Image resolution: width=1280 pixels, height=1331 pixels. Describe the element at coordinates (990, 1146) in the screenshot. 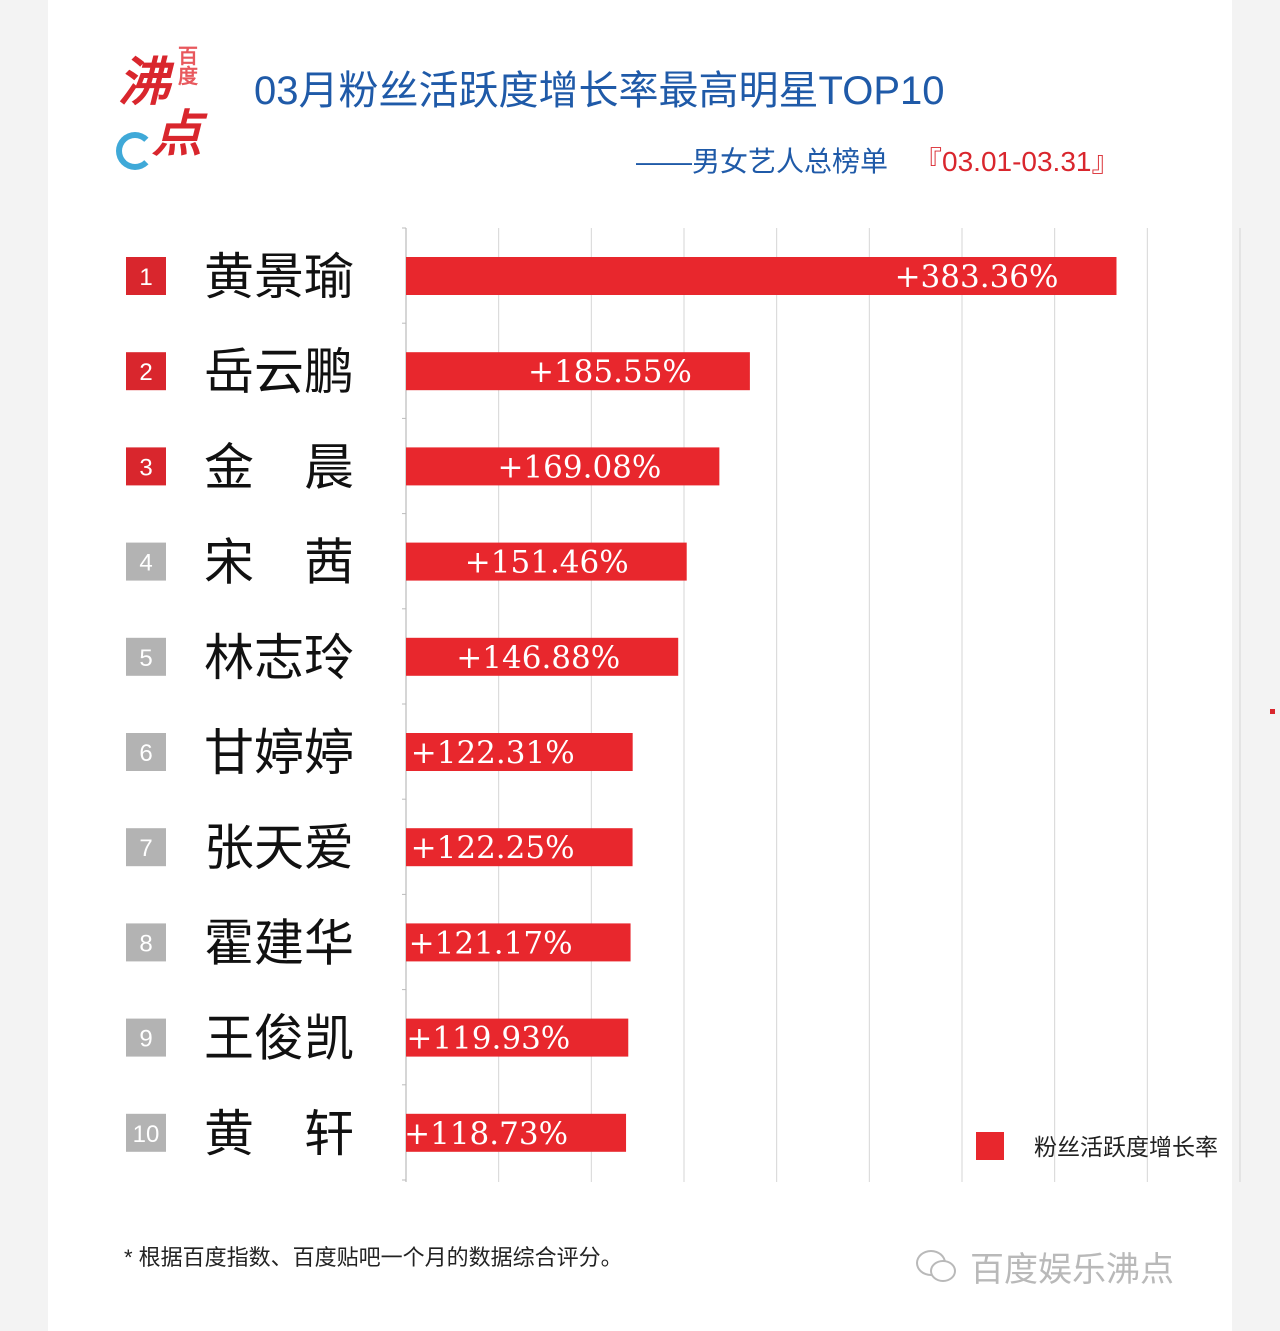

I see `legend-swatch` at that location.